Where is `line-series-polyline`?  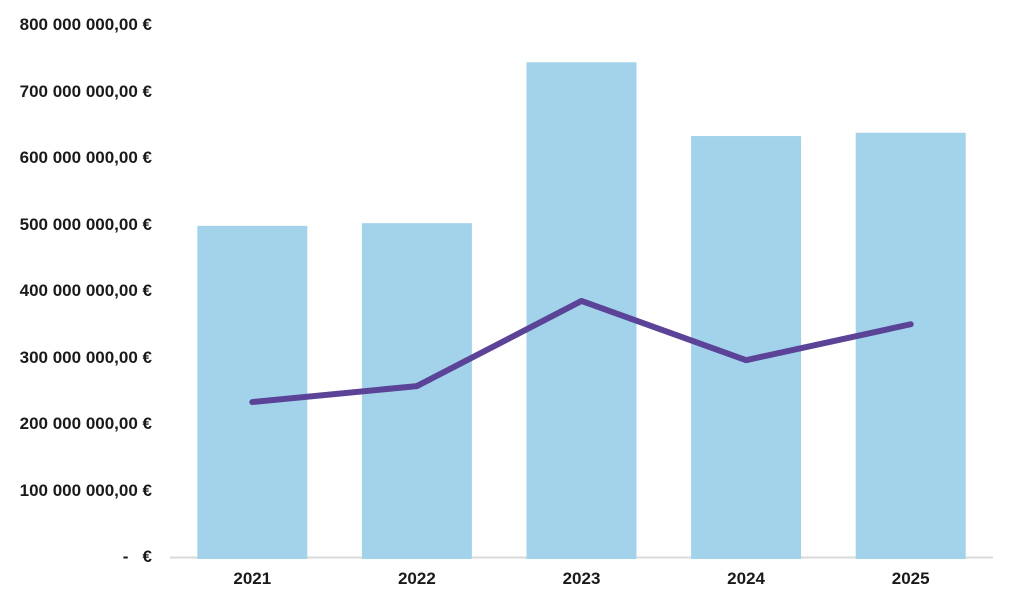 line-series-polyline is located at coordinates (581, 351).